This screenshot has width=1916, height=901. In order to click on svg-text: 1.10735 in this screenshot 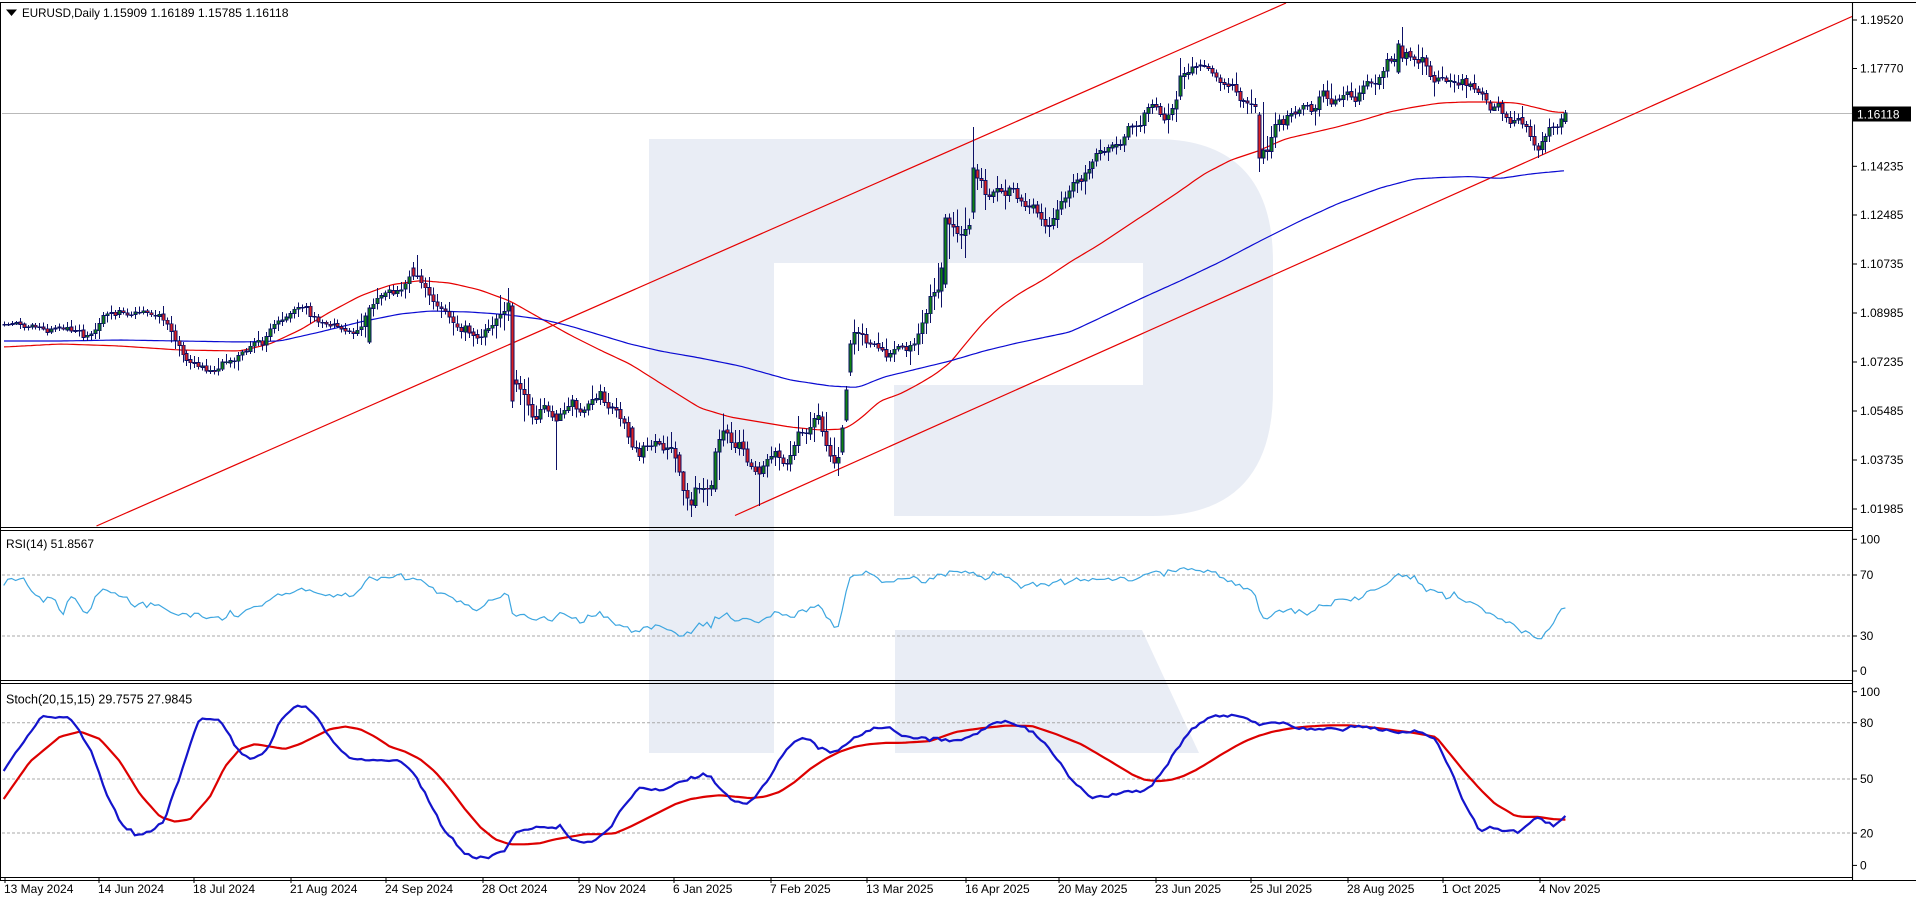, I will do `click(1882, 264)`.